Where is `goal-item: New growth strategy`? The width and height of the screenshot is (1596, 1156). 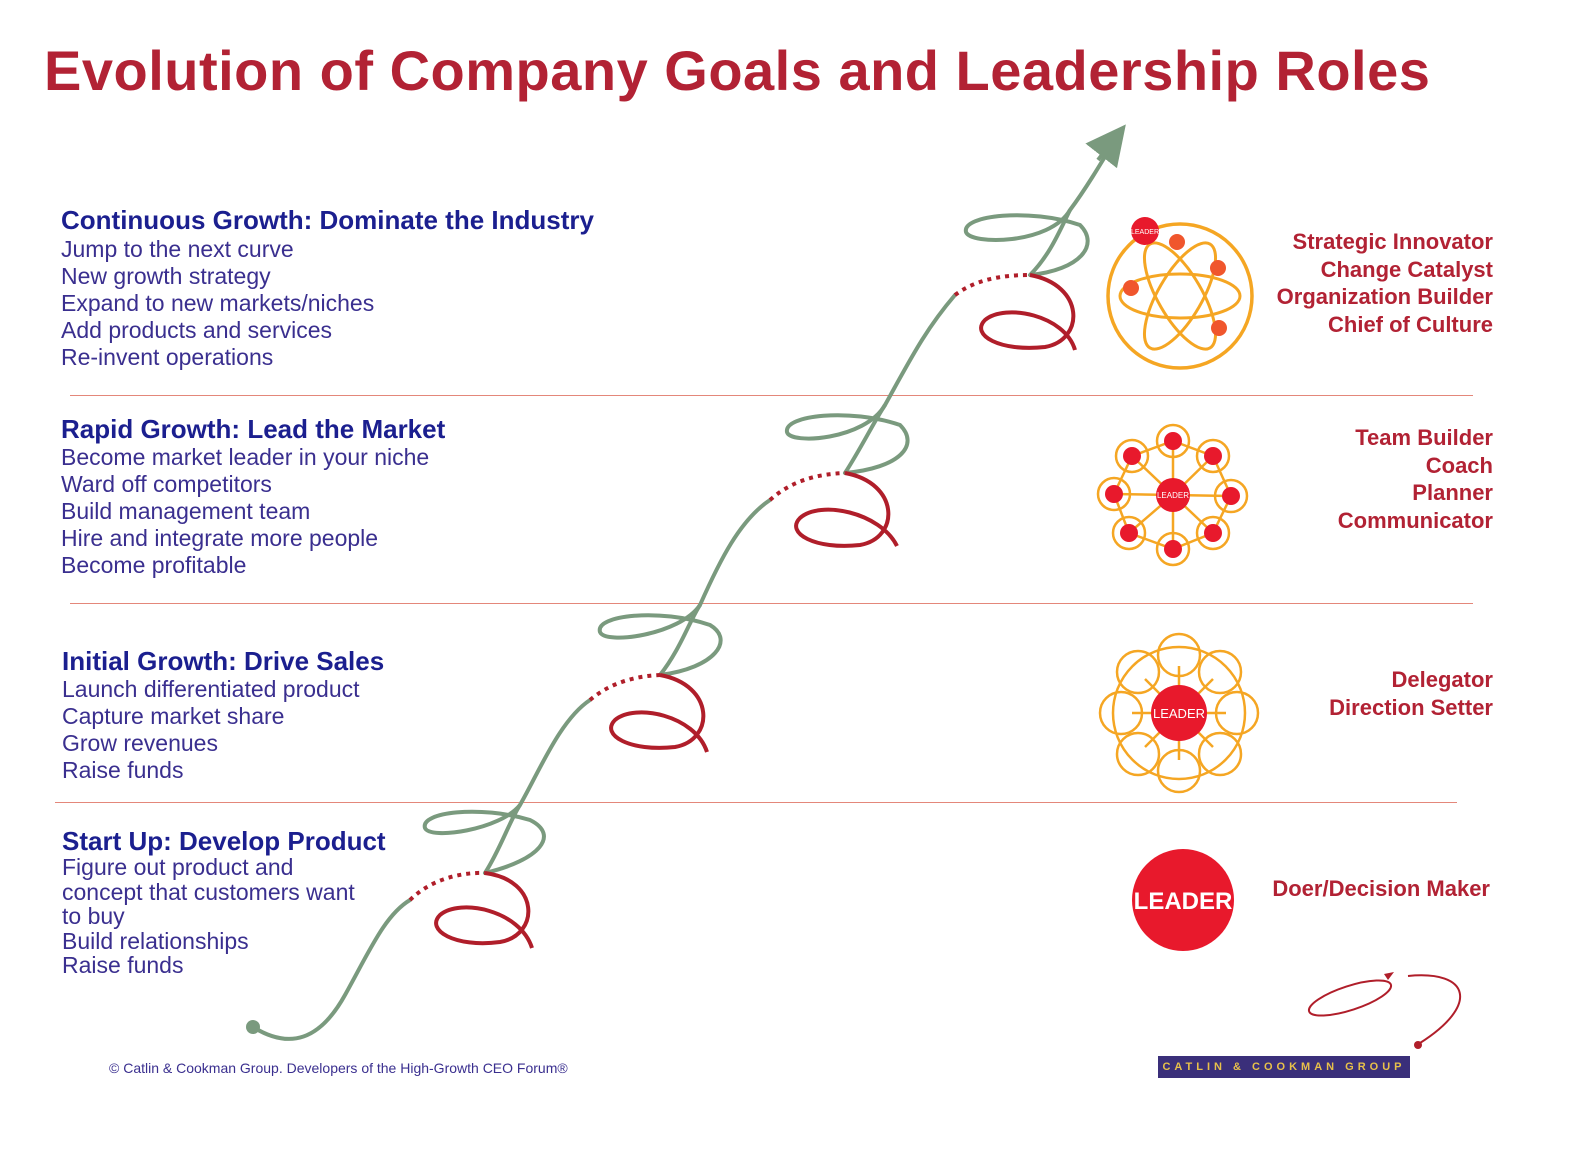
goal-item: New growth strategy is located at coordinates (166, 276).